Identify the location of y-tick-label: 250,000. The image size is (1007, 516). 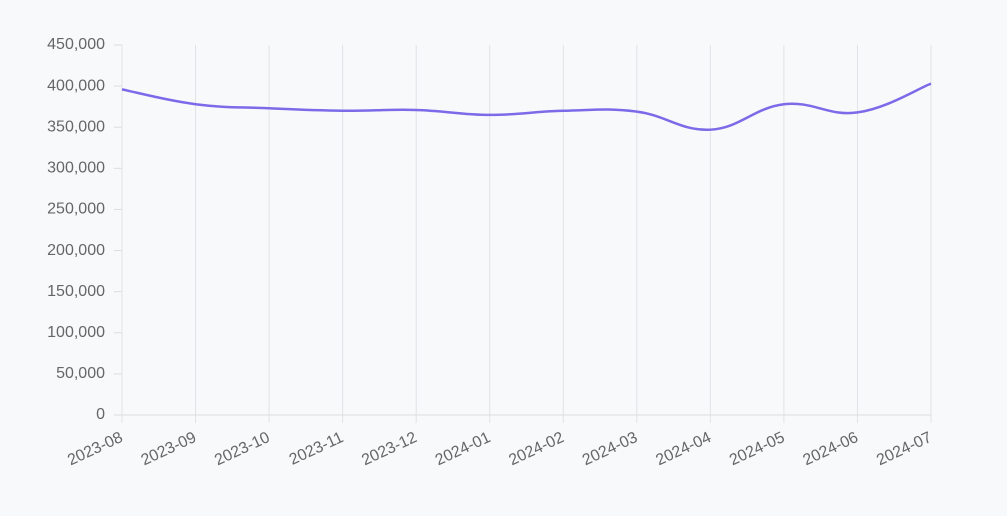
(76, 209).